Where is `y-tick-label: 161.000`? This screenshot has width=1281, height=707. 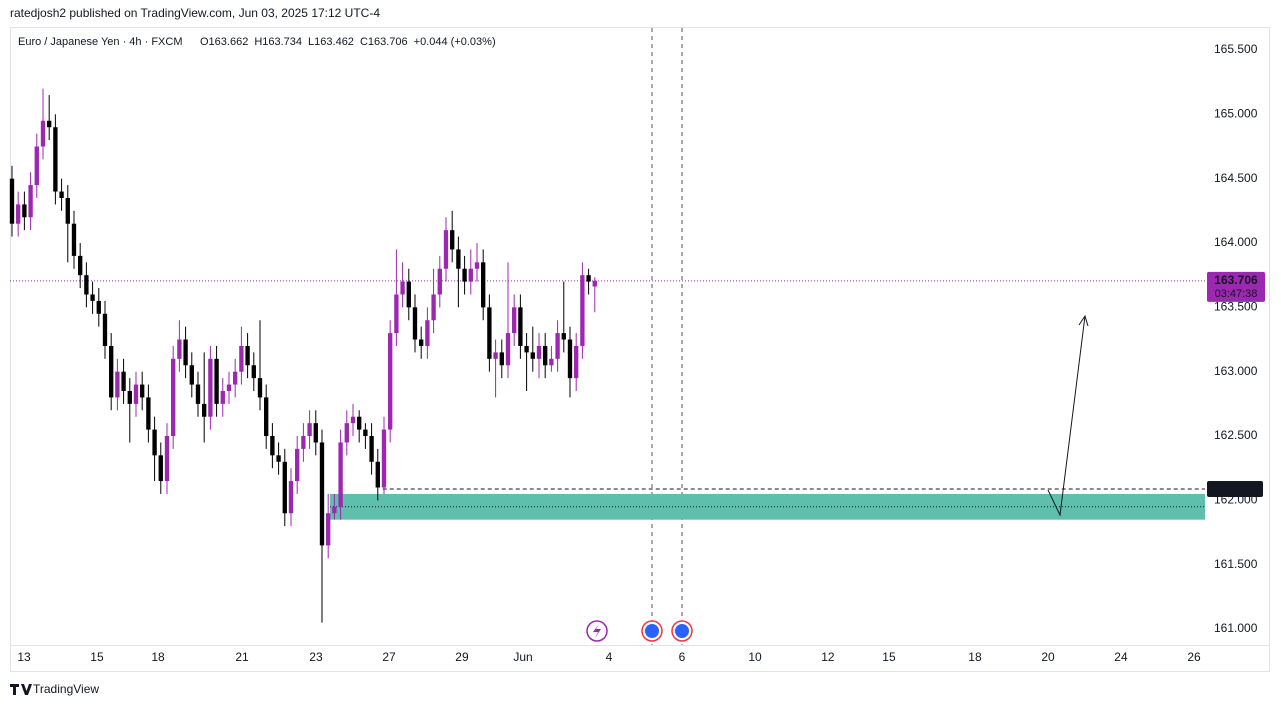
y-tick-label: 161.000 is located at coordinates (1236, 628).